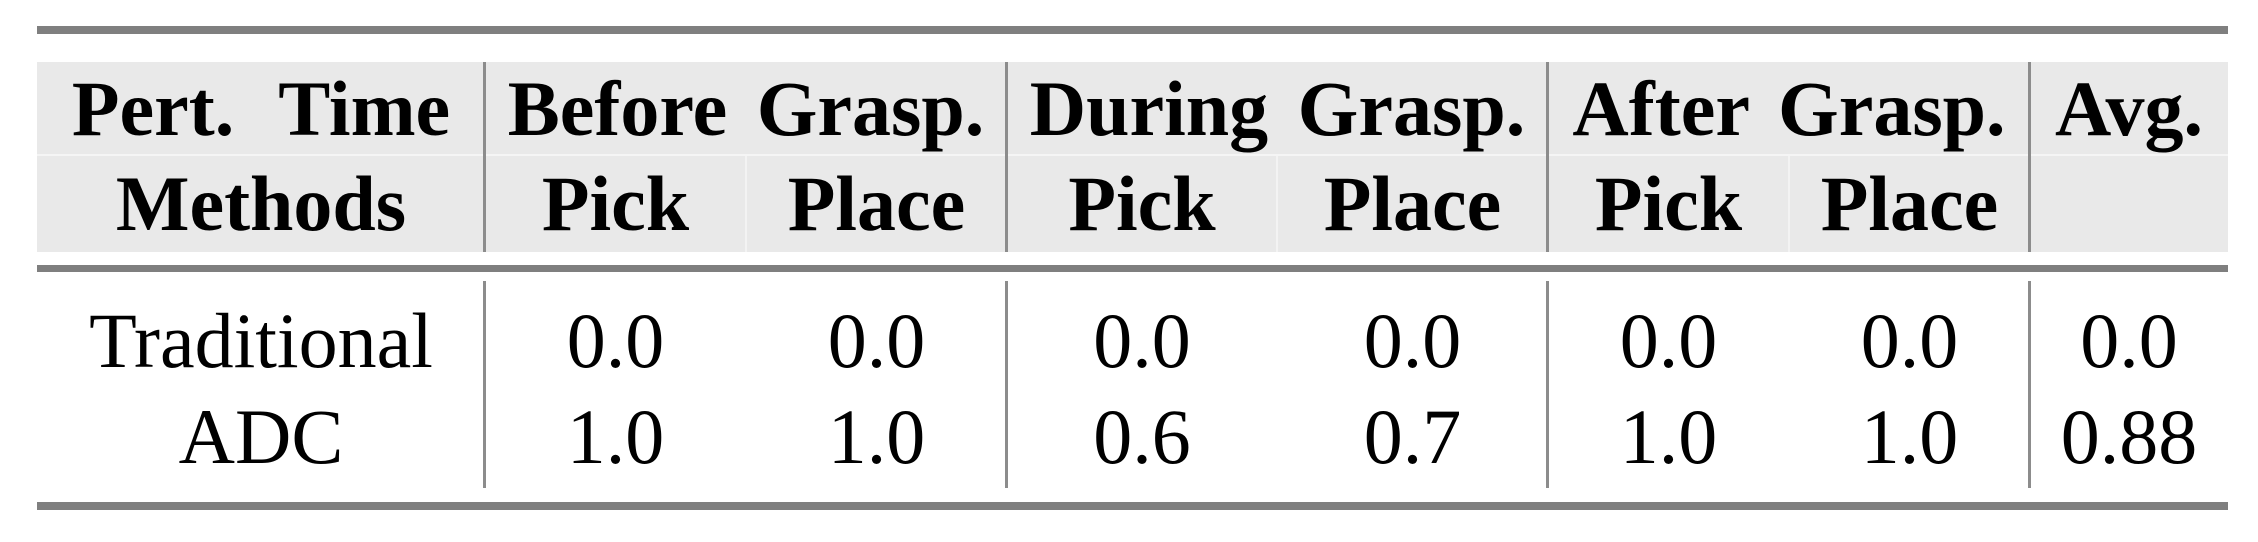 This screenshot has height=542, width=2258. What do you see at coordinates (1142, 203) in the screenshot?
I see `subheader-pick-during: Pick` at bounding box center [1142, 203].